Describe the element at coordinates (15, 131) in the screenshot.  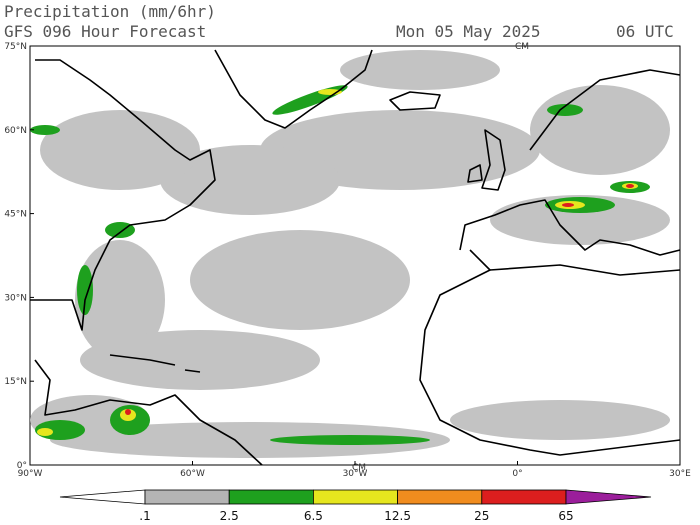
I see `lat-label: 60°N` at that location.